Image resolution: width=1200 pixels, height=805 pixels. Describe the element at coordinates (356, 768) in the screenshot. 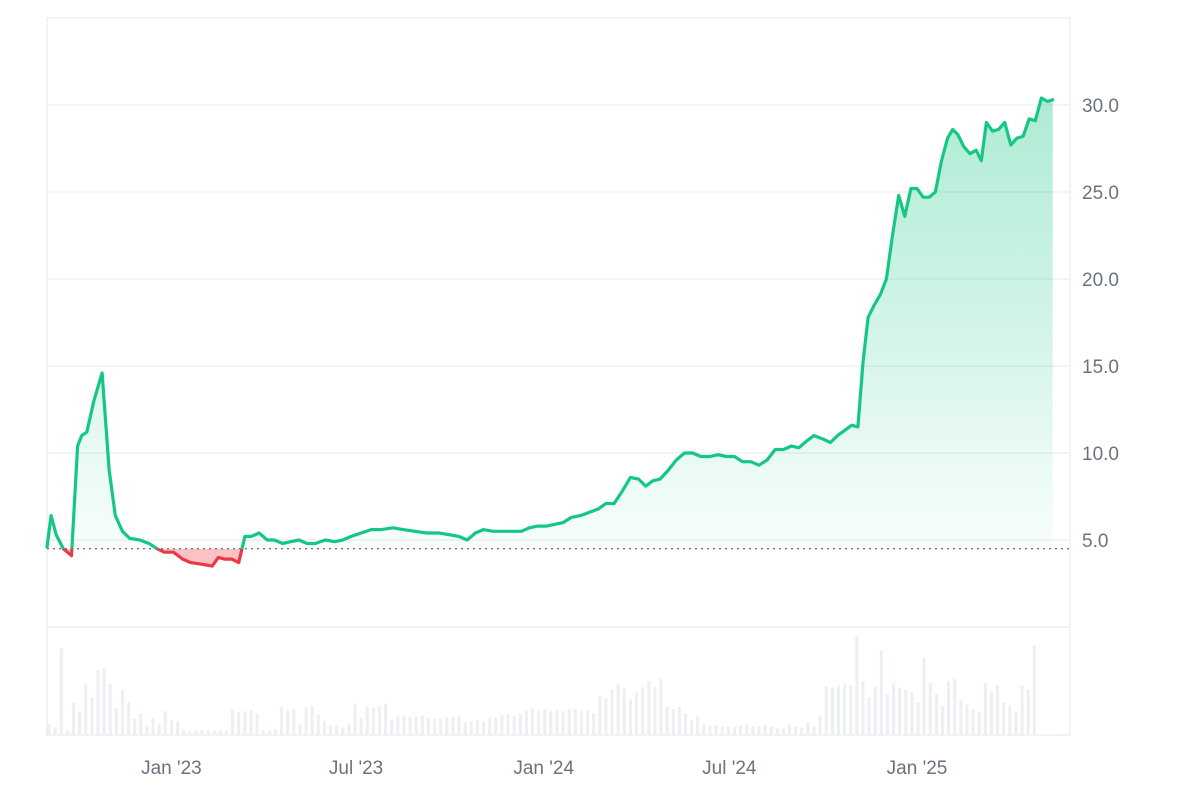

I see `x-tick-label: Jul '23` at that location.